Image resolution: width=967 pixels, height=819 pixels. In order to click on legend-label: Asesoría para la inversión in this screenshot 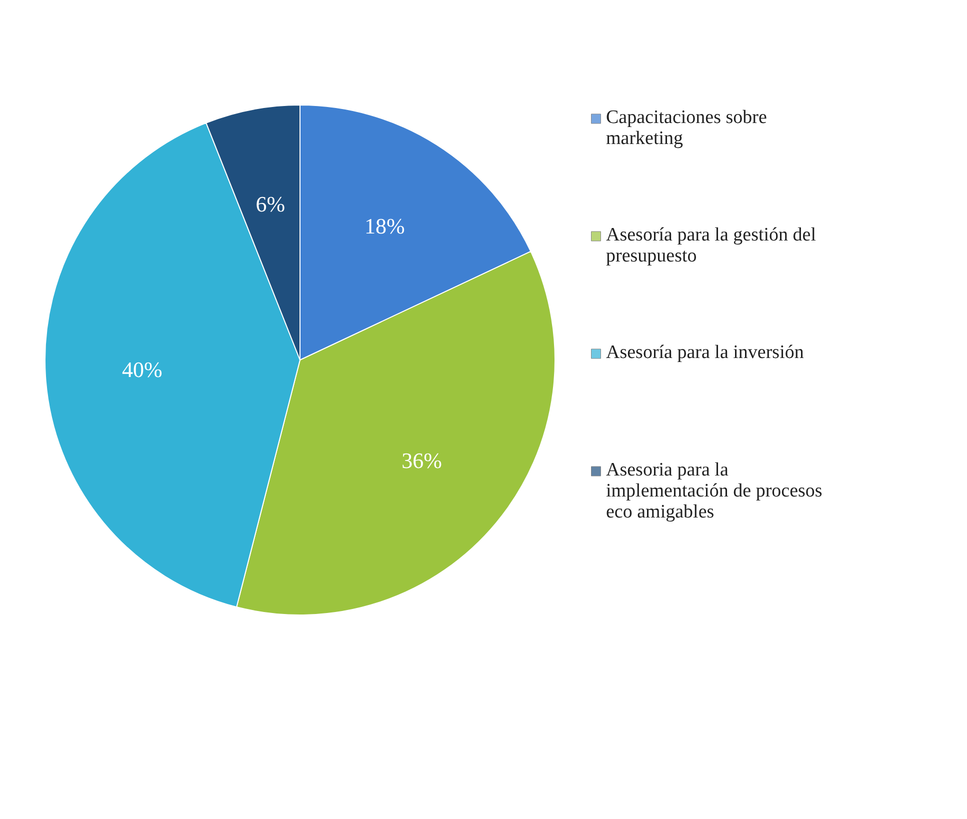, I will do `click(705, 352)`.